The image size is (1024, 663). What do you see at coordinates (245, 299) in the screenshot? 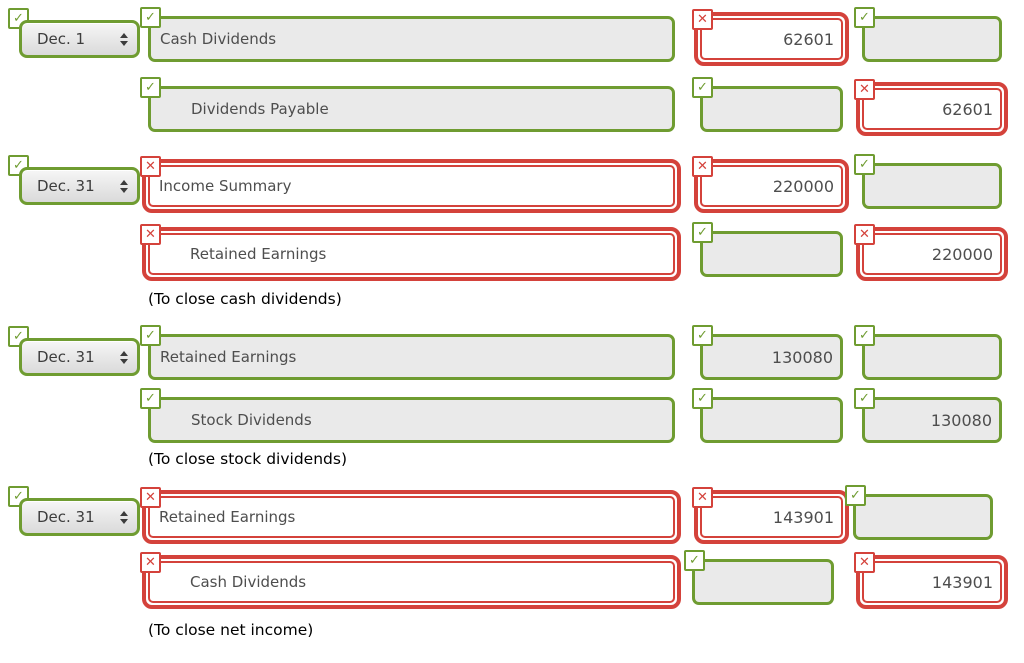
I see `entry-caption: (To close cash dividends)` at bounding box center [245, 299].